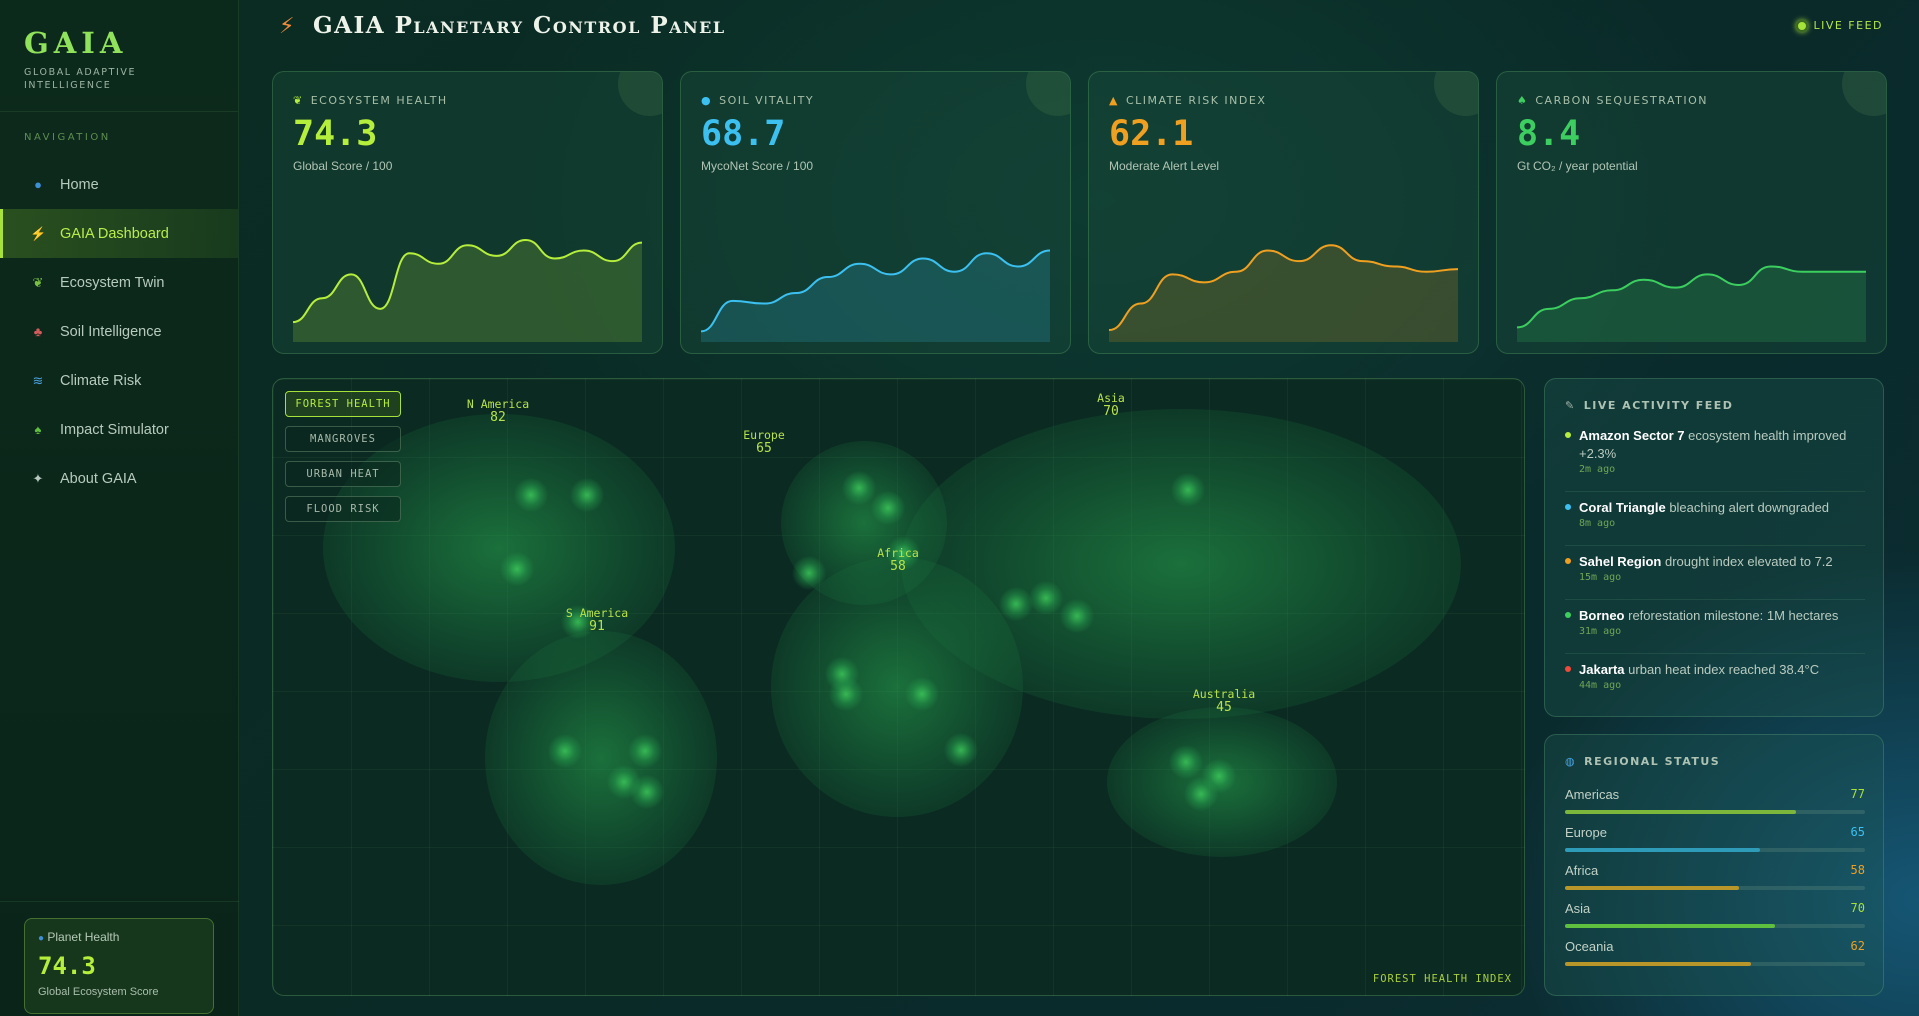 The image size is (1919, 1016). I want to click on layer-button-mangroves: MANGROVES, so click(343, 439).